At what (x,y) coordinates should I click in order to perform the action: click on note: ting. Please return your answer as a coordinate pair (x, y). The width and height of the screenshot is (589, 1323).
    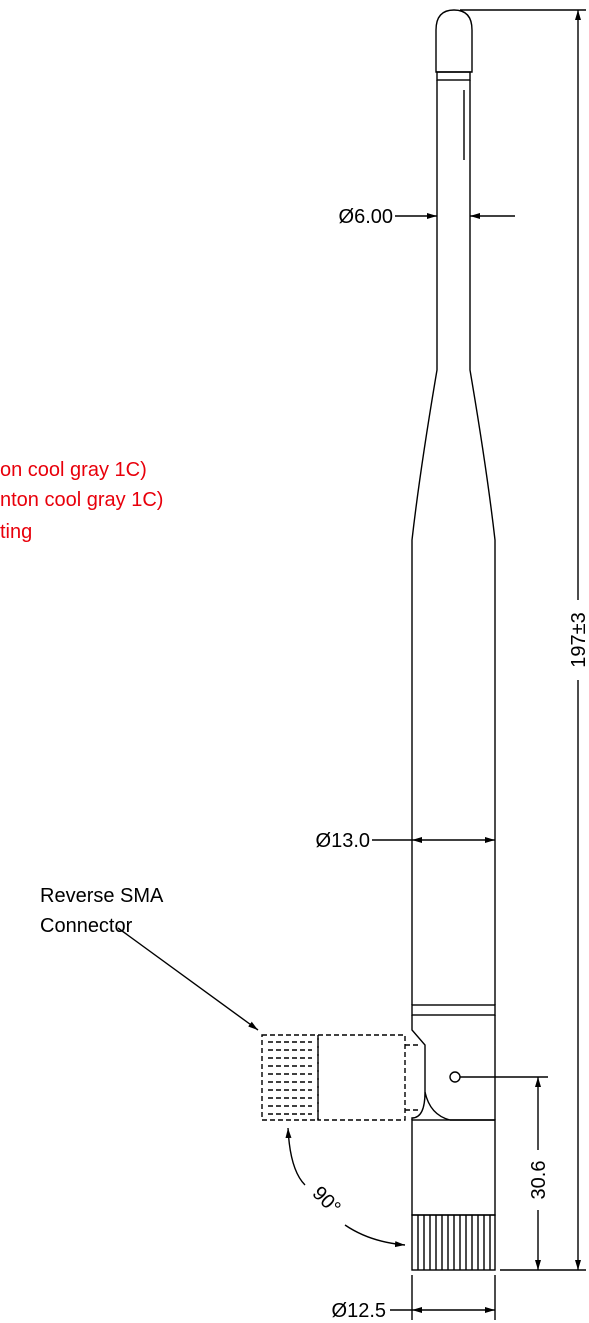
    Looking at the image, I should click on (16, 532).